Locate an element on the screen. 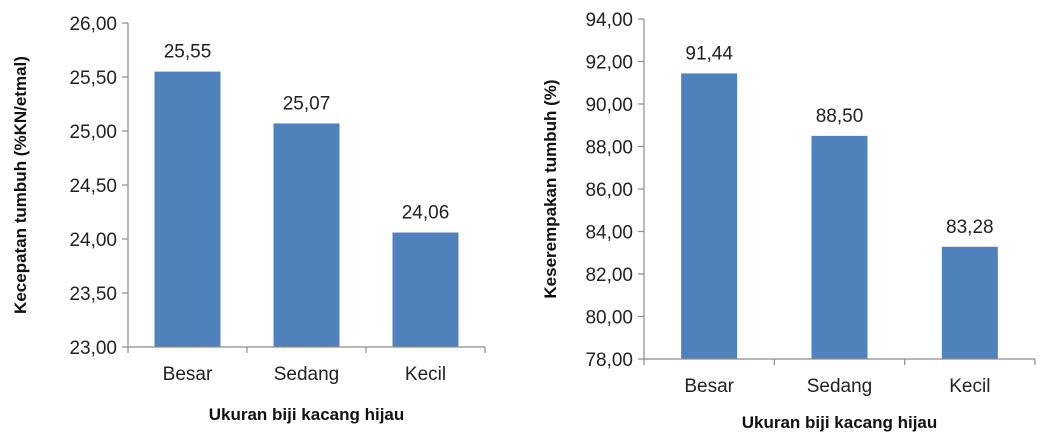 The width and height of the screenshot is (1044, 434). y-tick-label: 84,00 is located at coordinates (609, 233).